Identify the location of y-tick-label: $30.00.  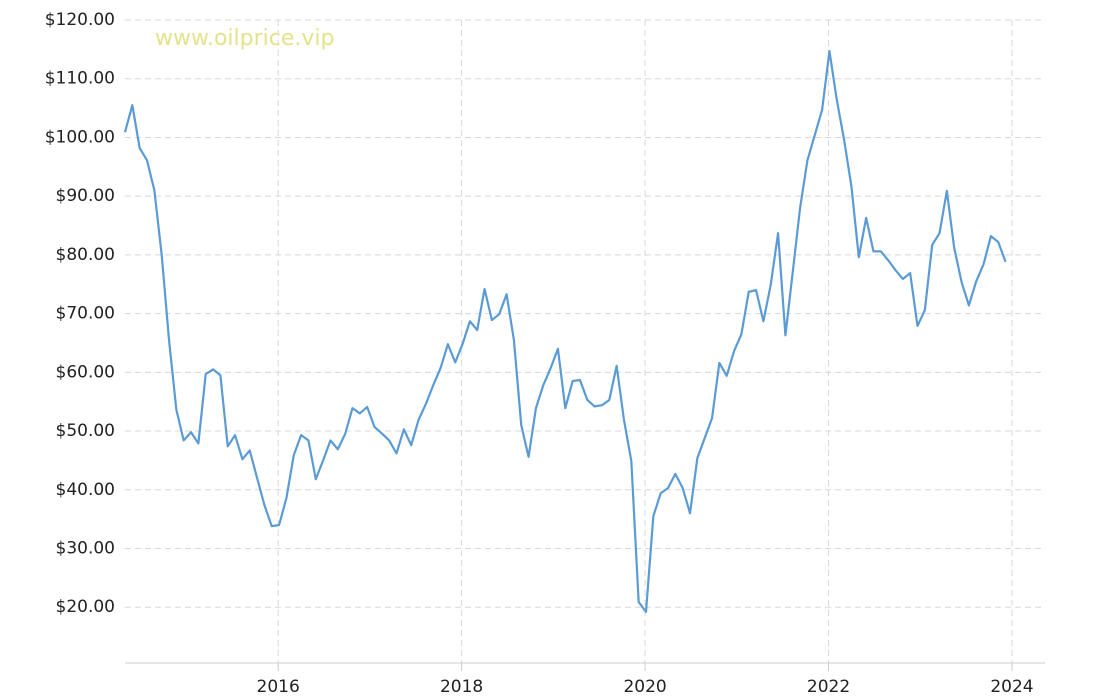
(85, 548).